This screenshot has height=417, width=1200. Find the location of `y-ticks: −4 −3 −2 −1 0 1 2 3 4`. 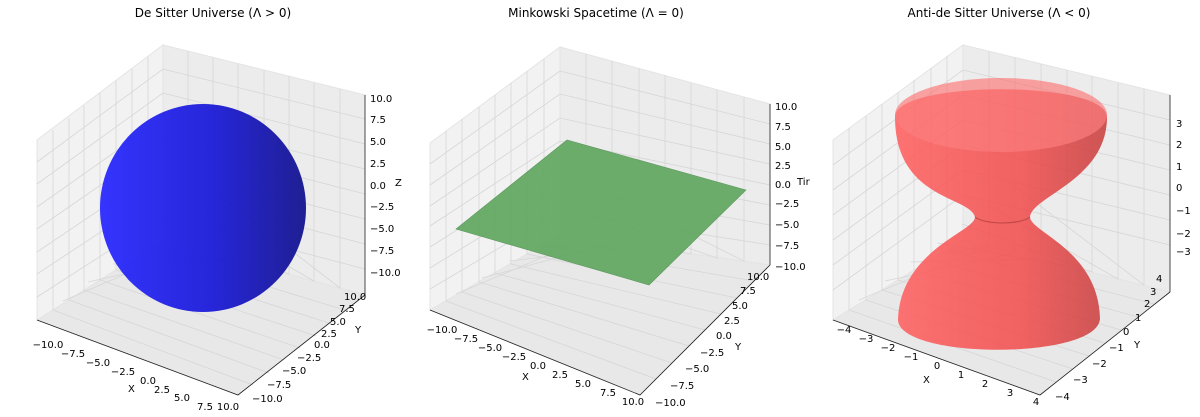

y-ticks: −4 −3 −2 −1 0 1 2 3 4 is located at coordinates (1108, 338).